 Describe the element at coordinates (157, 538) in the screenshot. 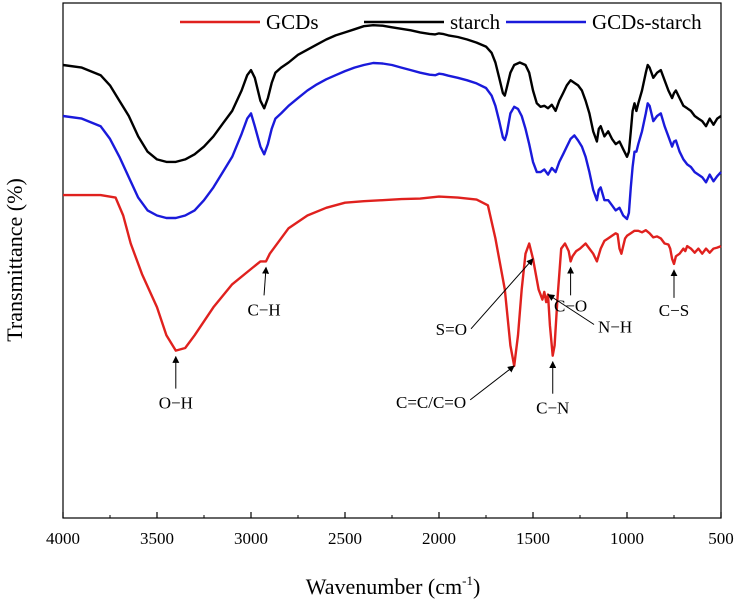

I see `x-tick-label: 3500` at that location.